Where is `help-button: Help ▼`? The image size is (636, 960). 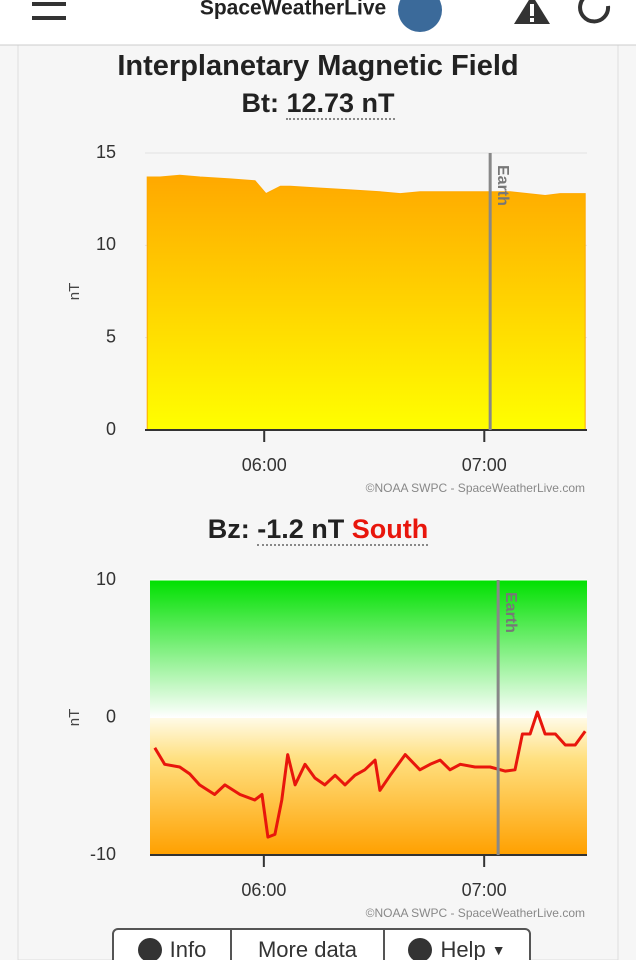 help-button: Help ▼ is located at coordinates (457, 944).